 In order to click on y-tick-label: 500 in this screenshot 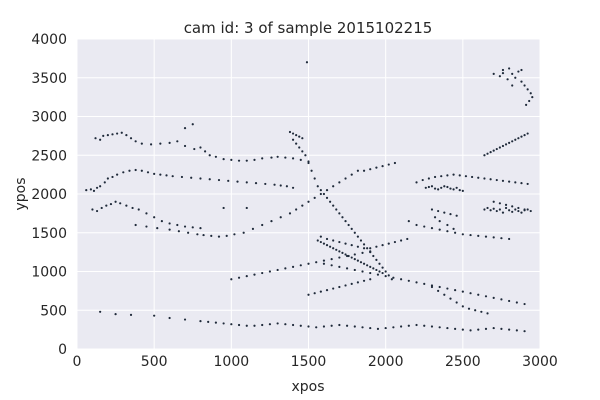, I will do `click(53, 311)`.